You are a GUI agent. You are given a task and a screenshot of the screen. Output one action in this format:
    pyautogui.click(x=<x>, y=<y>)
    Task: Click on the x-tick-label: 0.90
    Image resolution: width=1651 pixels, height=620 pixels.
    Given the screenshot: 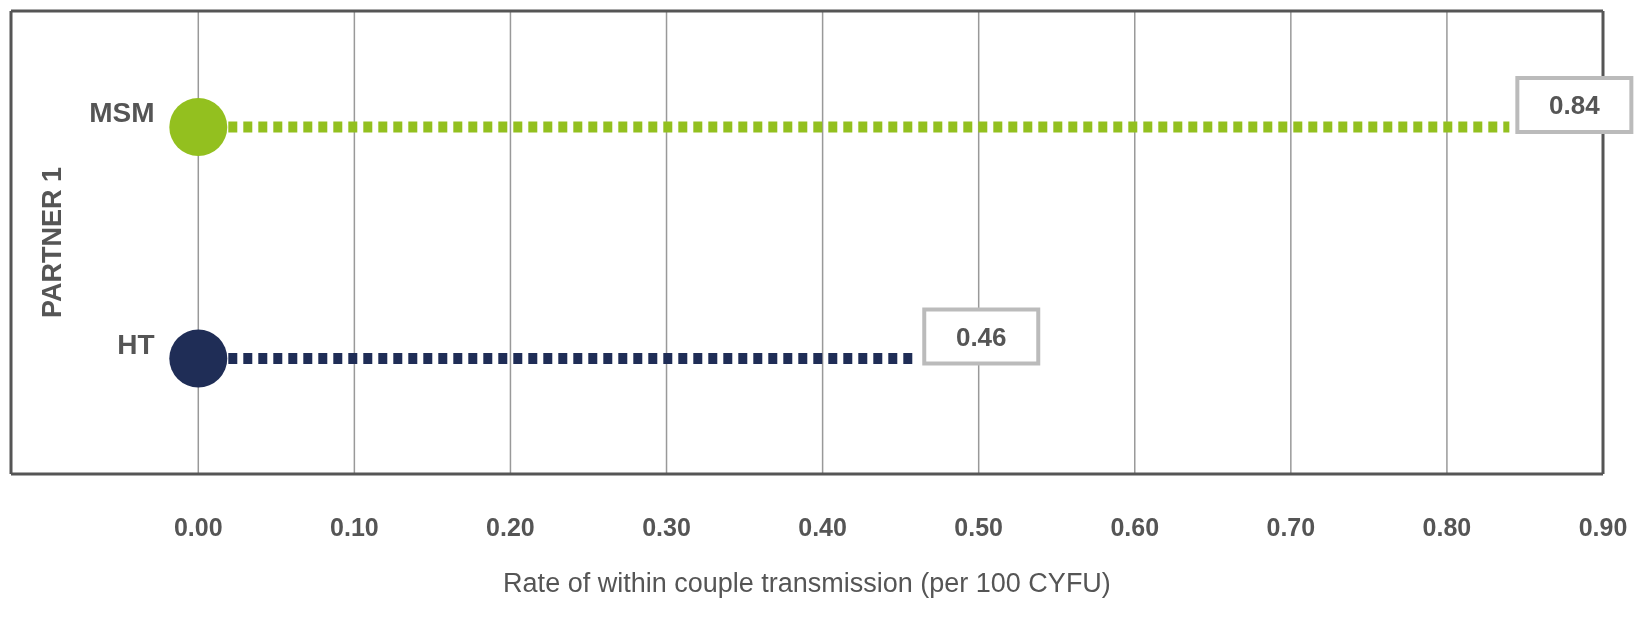 What is the action you would take?
    pyautogui.click(x=1603, y=526)
    